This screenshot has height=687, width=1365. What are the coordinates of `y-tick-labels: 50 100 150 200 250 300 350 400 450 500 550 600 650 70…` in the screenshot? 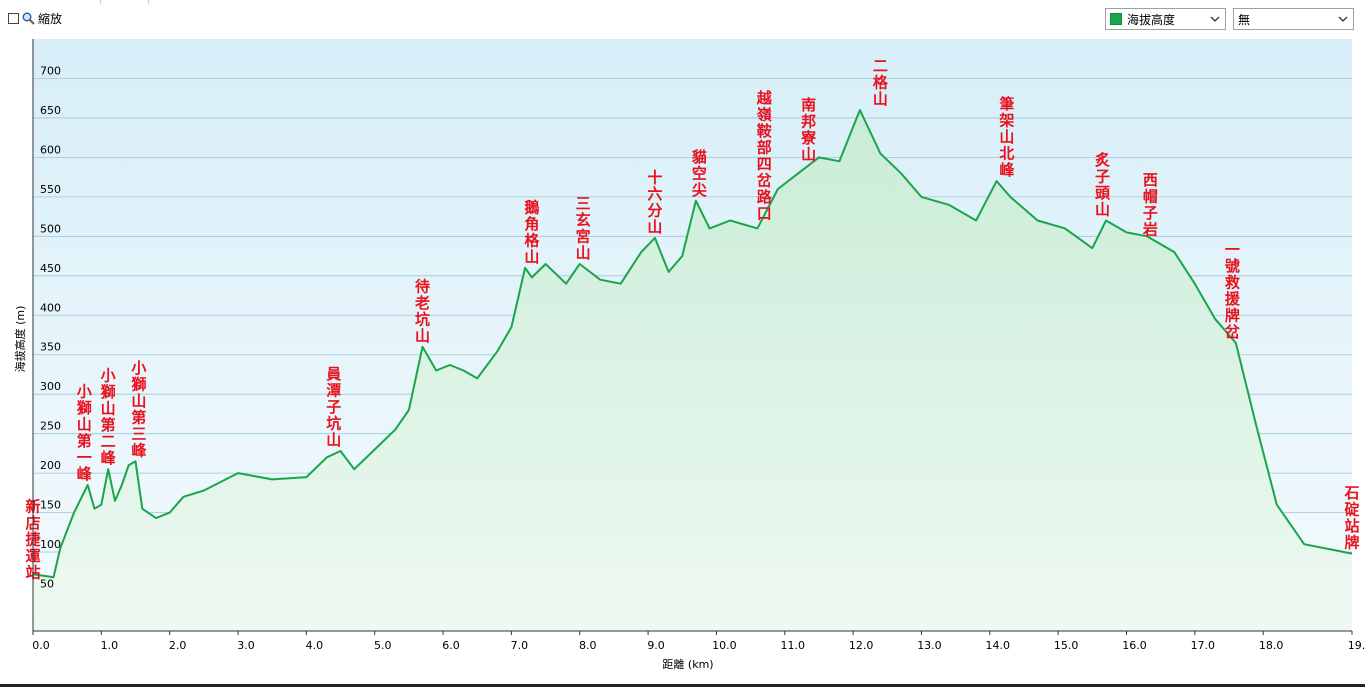 It's located at (50, 327).